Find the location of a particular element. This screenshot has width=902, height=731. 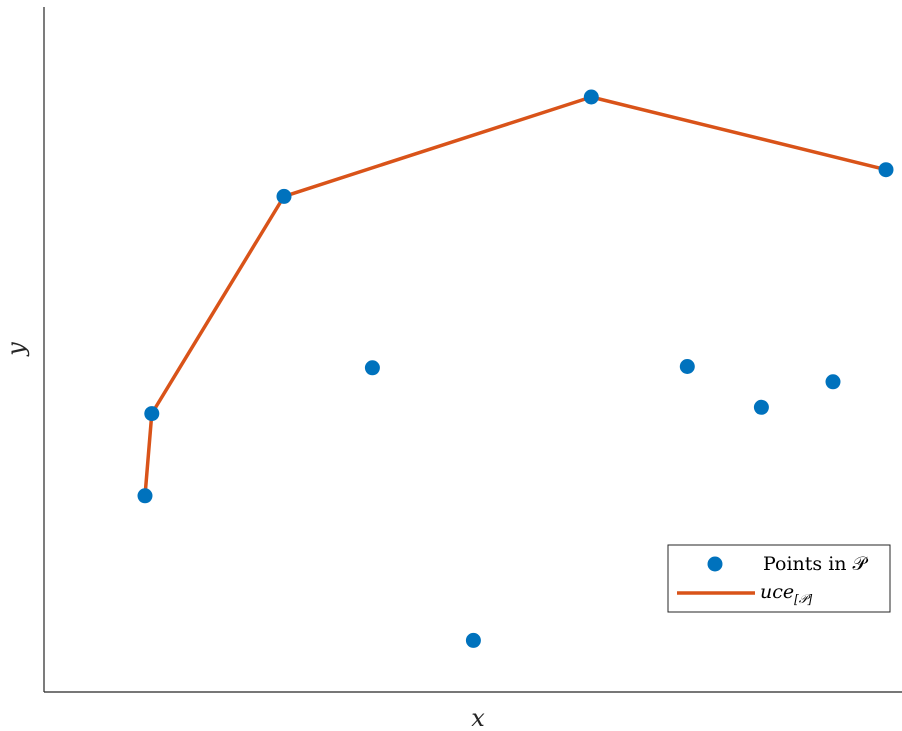

legend-box is located at coordinates (779, 578).